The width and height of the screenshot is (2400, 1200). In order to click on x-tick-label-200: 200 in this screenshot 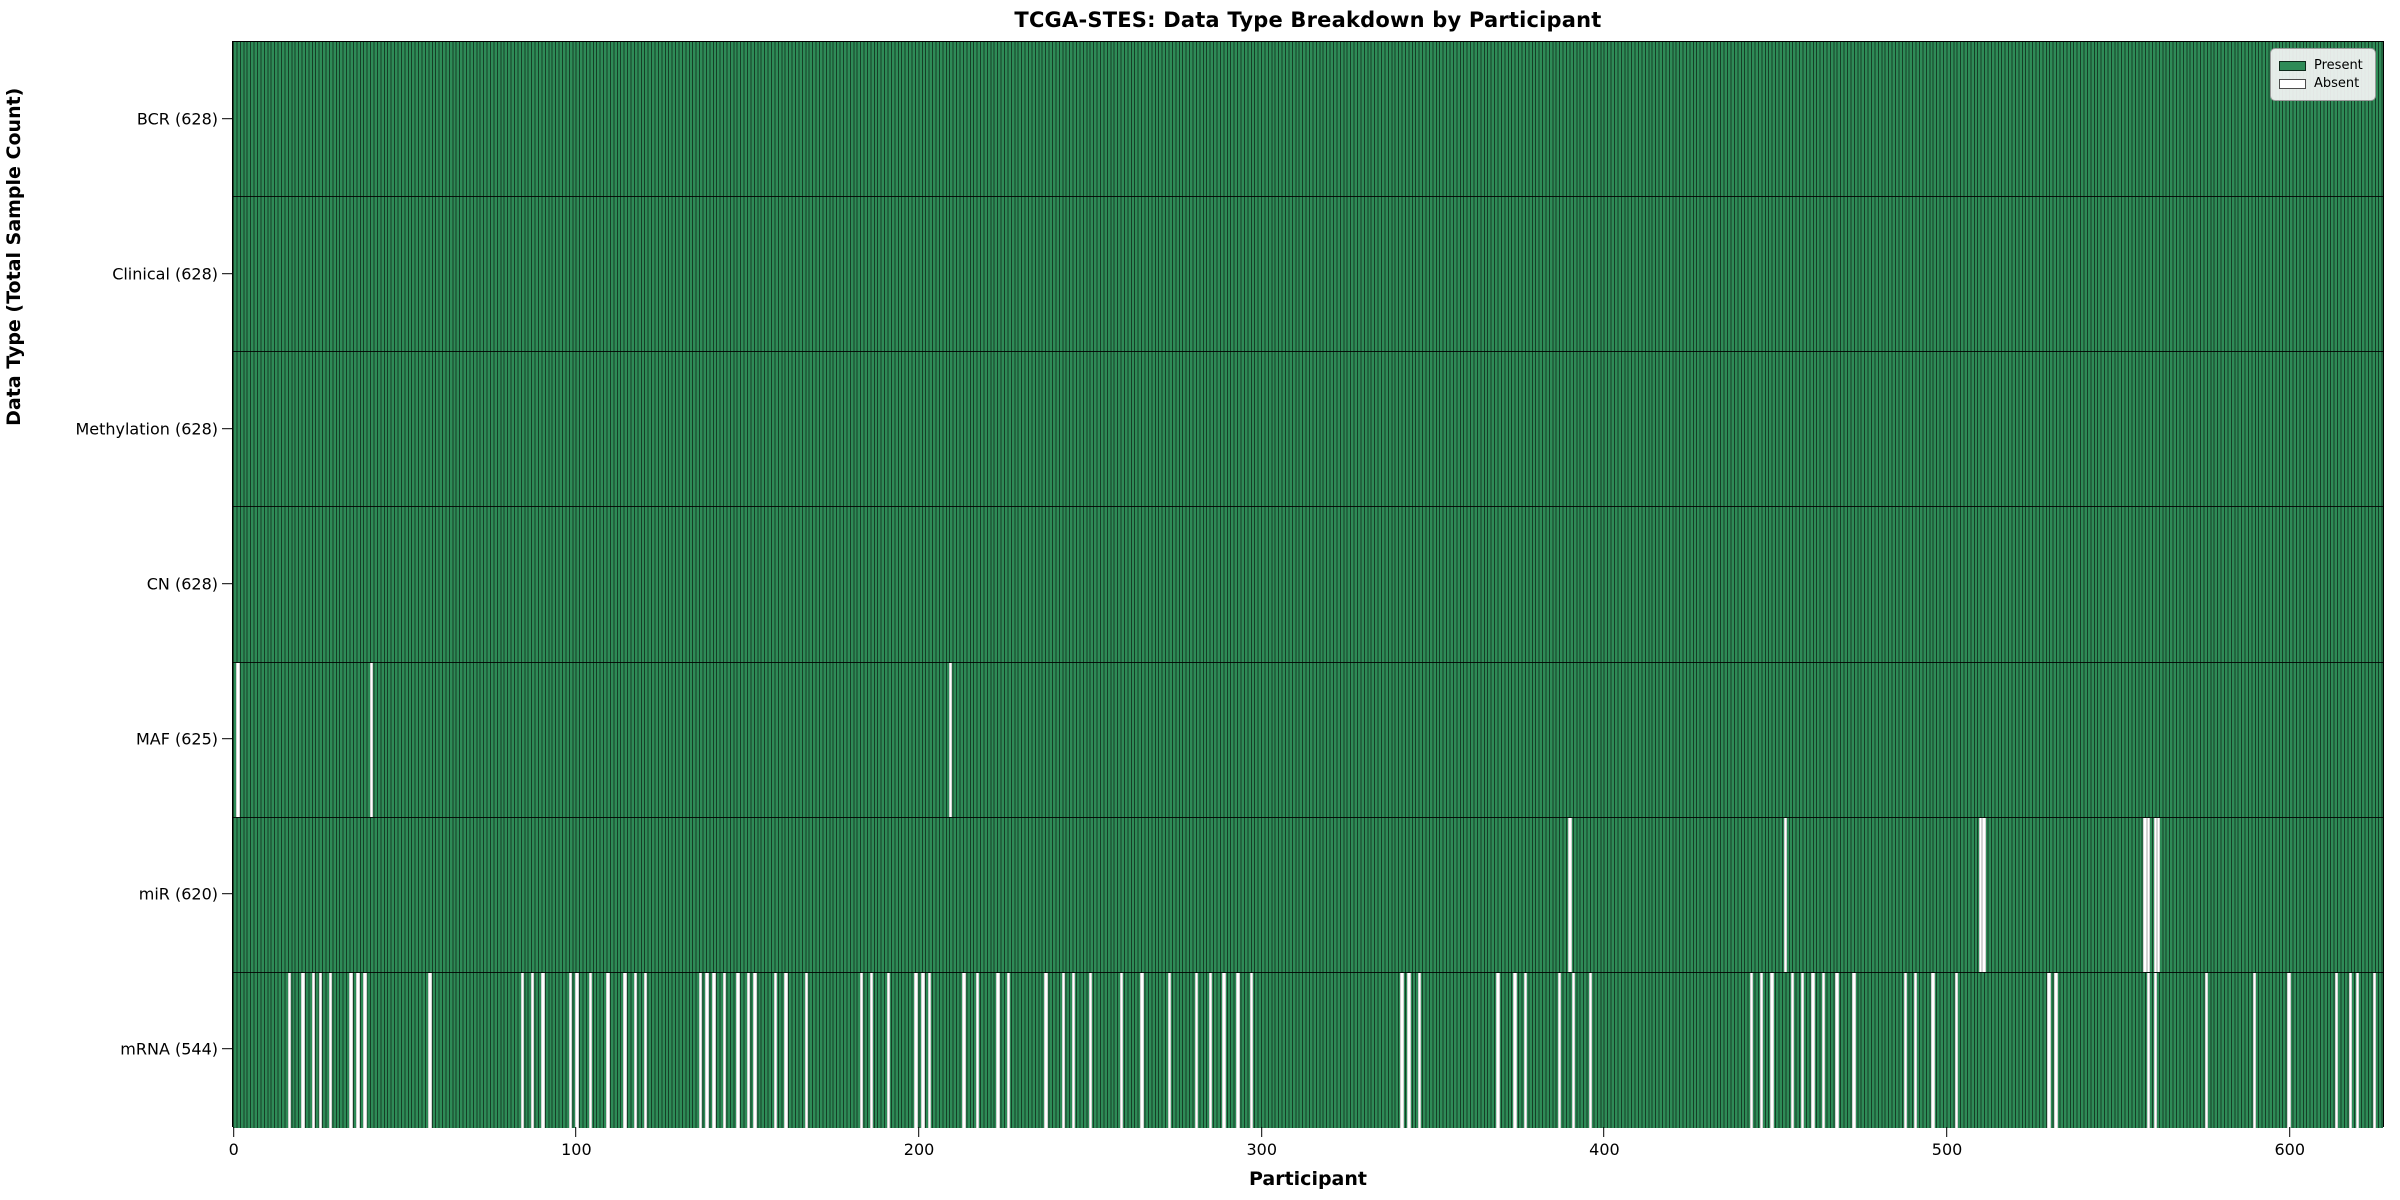, I will do `click(919, 1149)`.